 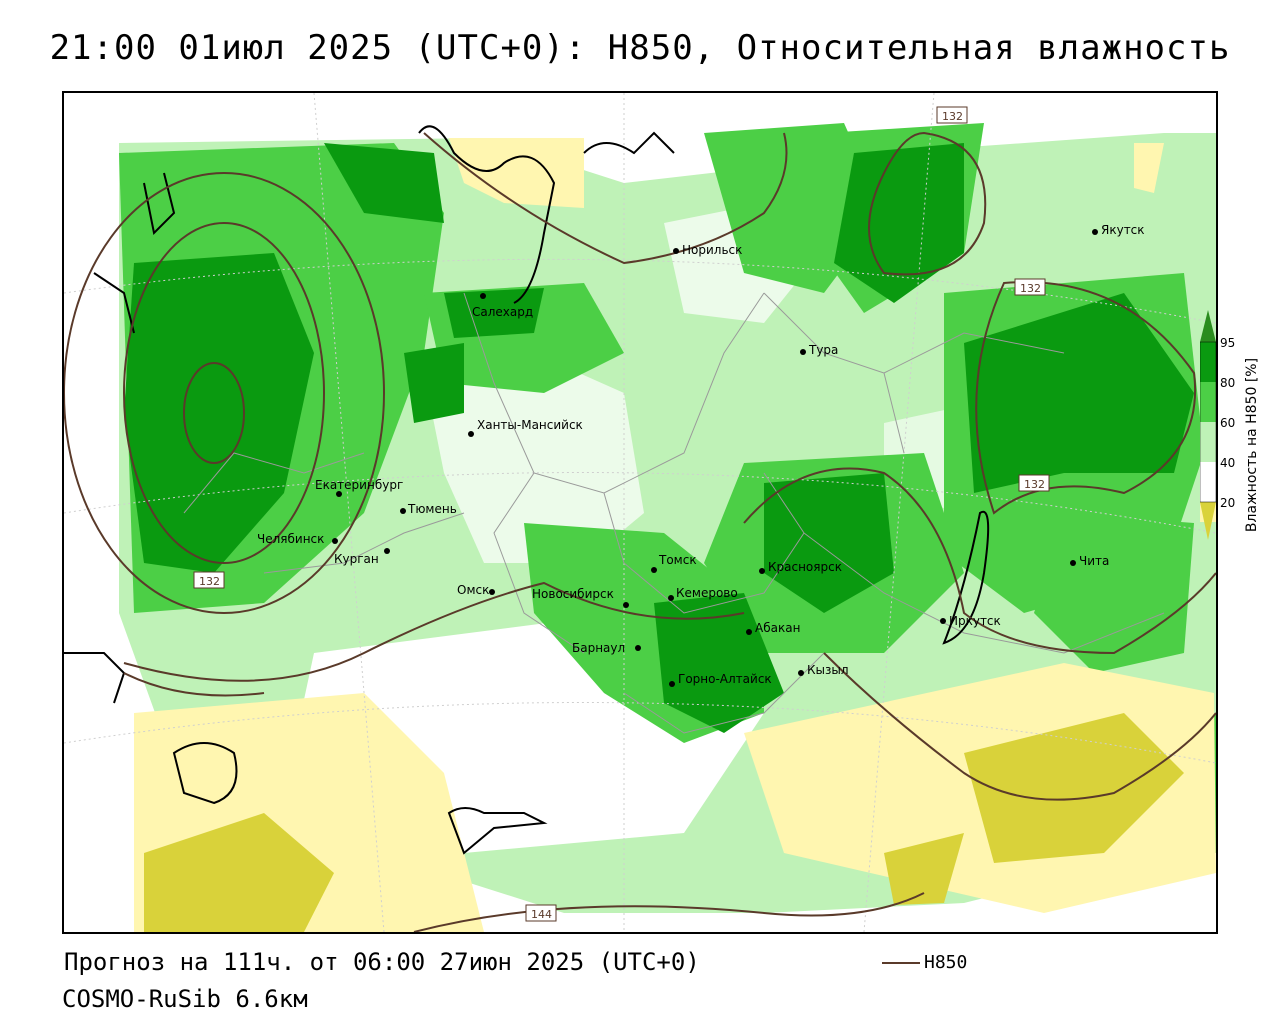 What do you see at coordinates (432, 509) in the screenshot?
I see `city-label: Тюмень` at bounding box center [432, 509].